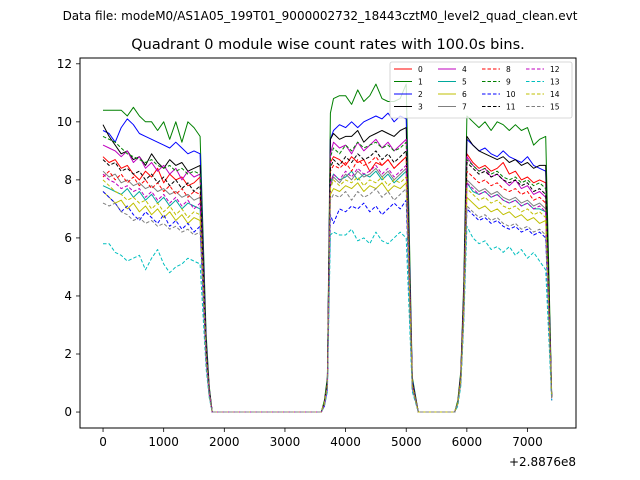 This screenshot has height=480, width=640. Describe the element at coordinates (464, 106) in the screenshot. I see `legend-label-7: 7` at that location.